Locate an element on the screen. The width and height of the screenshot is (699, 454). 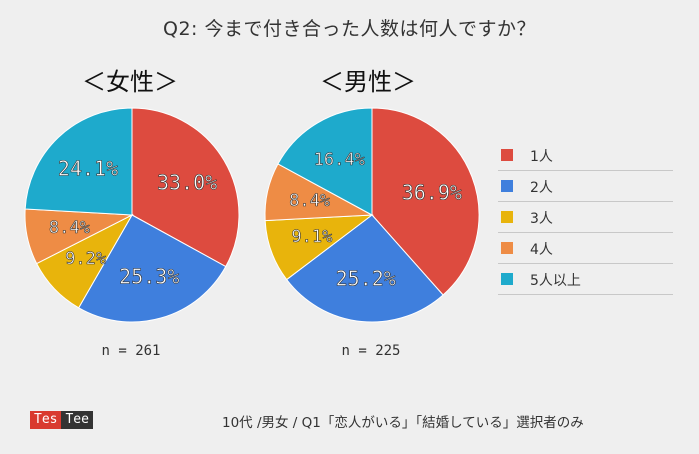
female-pie-chart: 33.0% 25.3% 9.2% 8.4% 24.1% is located at coordinates (132, 215).